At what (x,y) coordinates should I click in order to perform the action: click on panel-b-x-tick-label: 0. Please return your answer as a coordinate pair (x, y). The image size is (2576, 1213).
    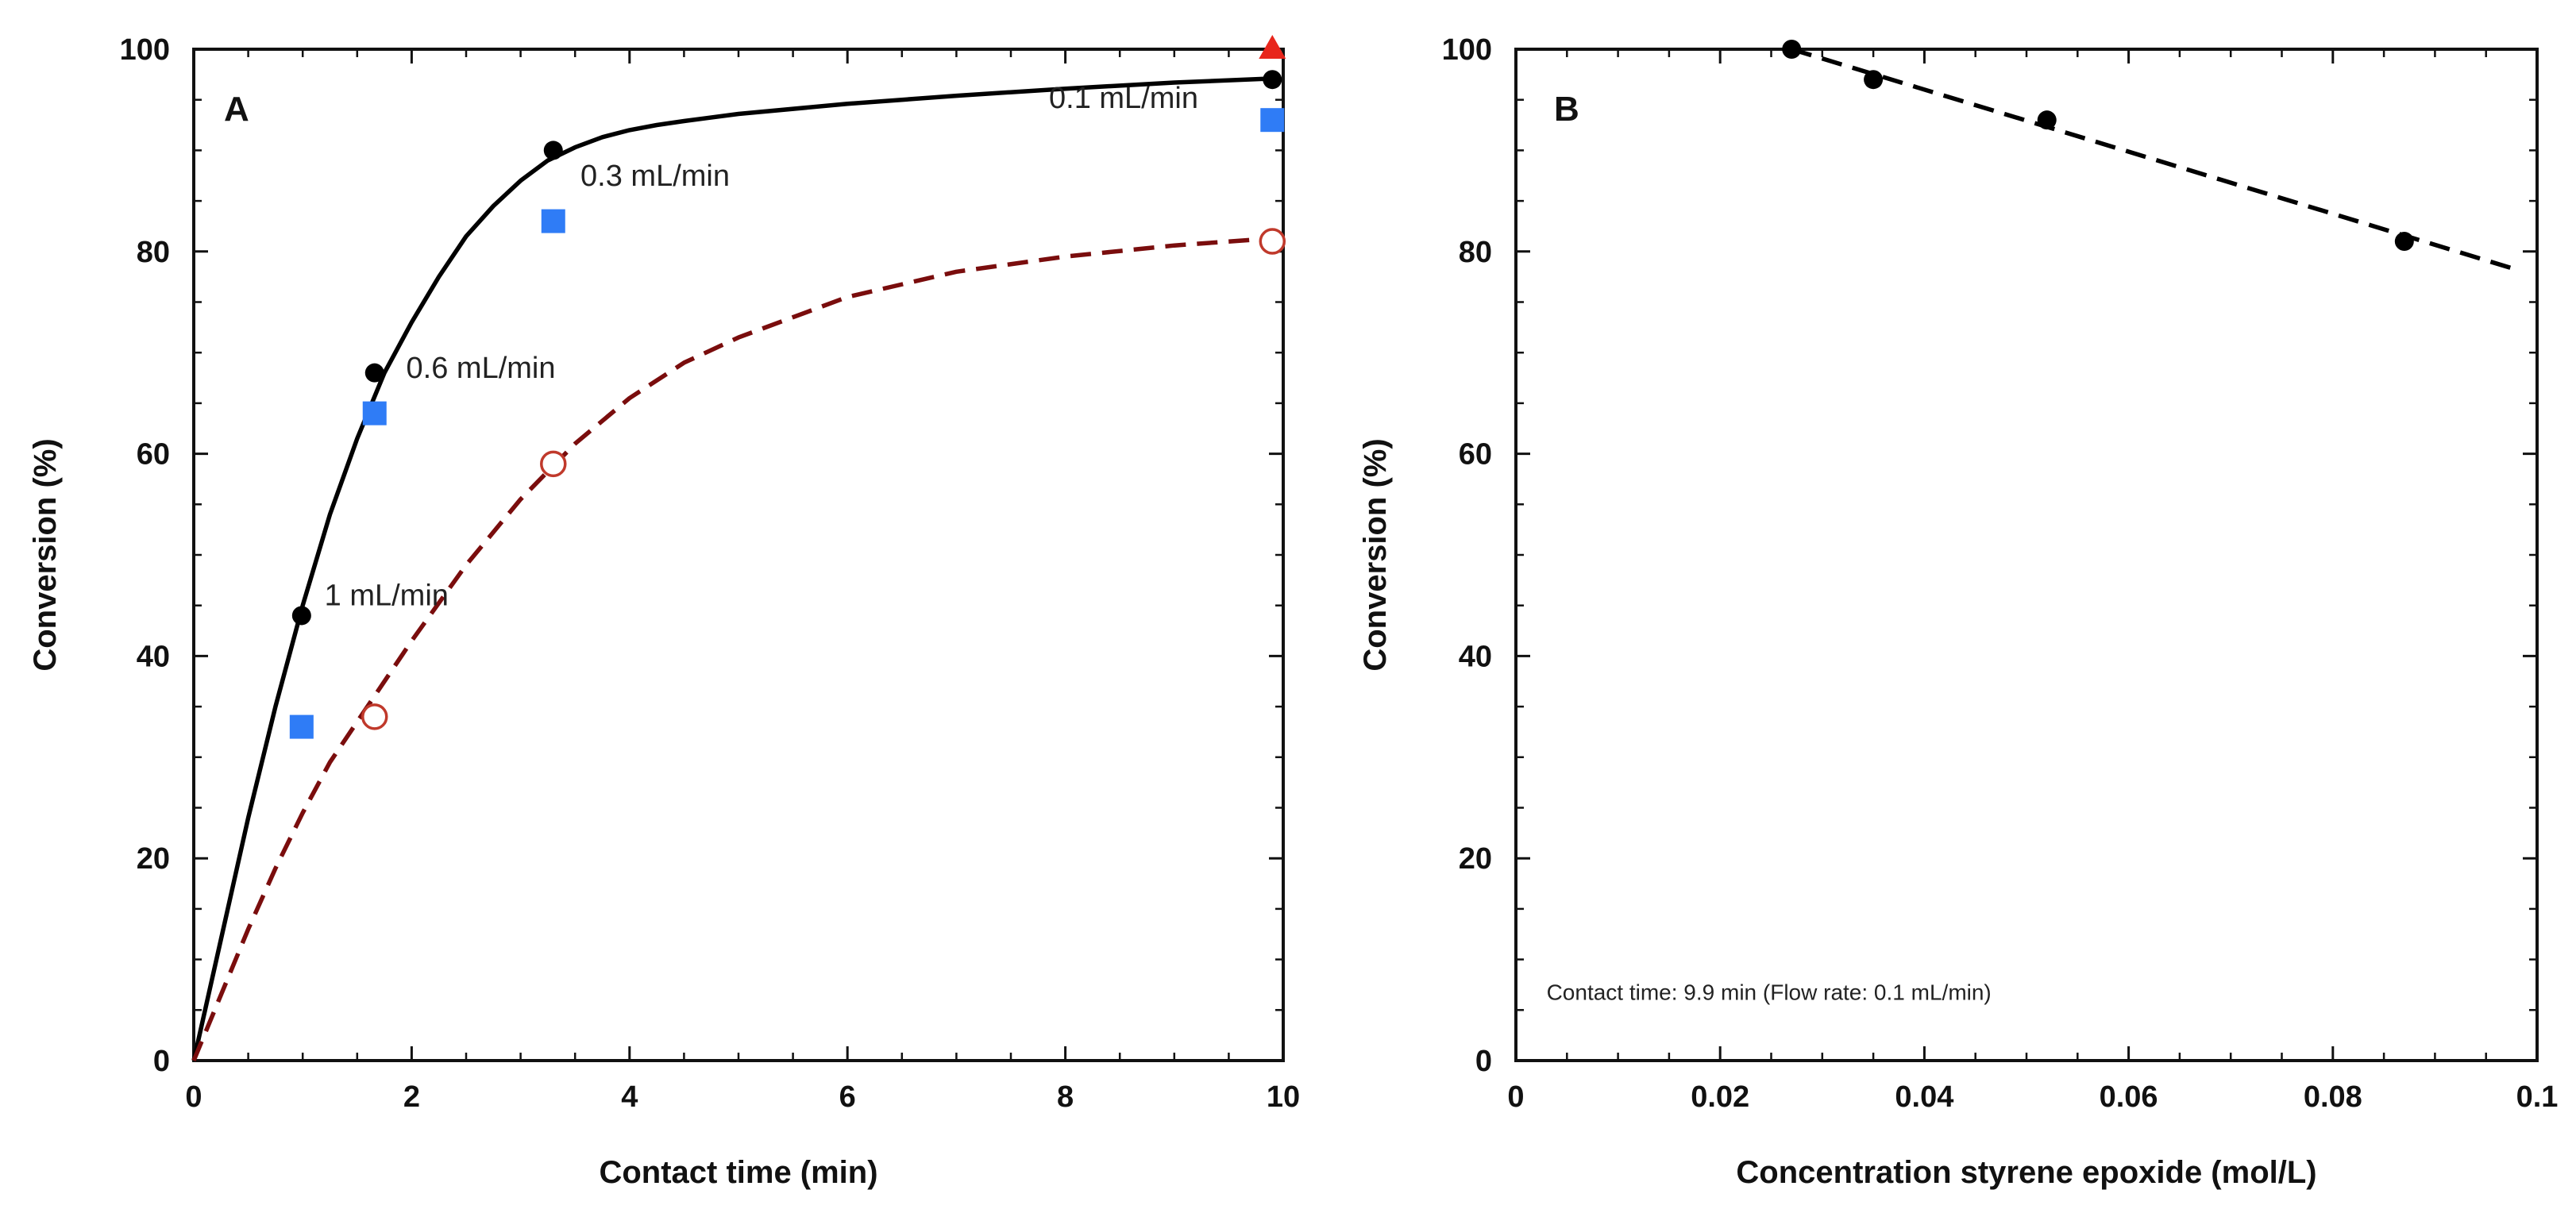
    Looking at the image, I should click on (1515, 1097).